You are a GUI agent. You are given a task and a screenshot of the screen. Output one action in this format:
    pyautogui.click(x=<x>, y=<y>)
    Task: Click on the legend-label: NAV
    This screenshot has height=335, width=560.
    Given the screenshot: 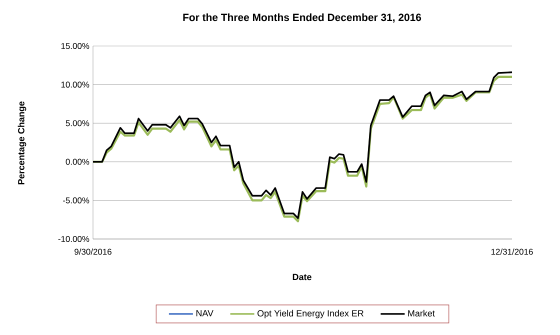 What is the action you would take?
    pyautogui.click(x=205, y=313)
    